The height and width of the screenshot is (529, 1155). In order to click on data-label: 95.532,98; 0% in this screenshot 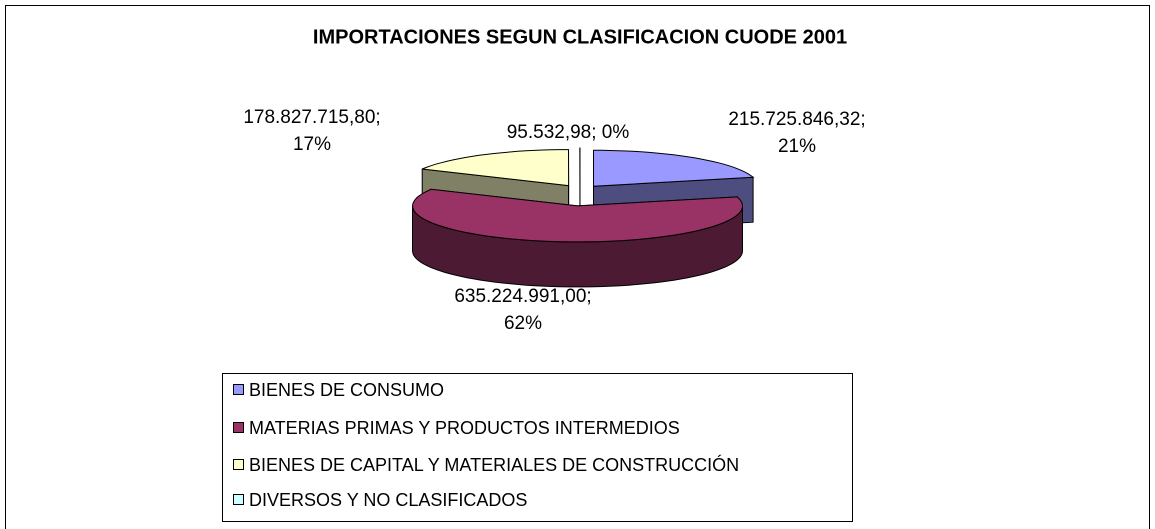, I will do `click(568, 132)`.